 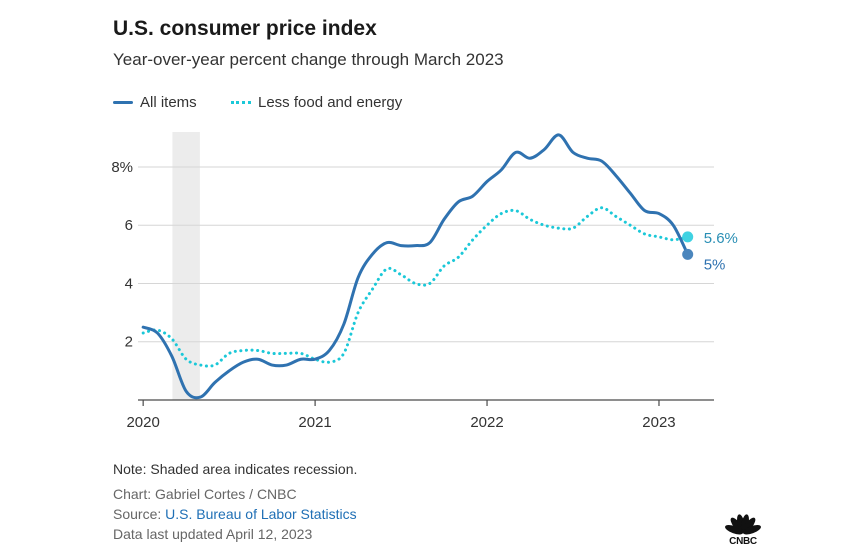 What do you see at coordinates (139, 514) in the screenshot?
I see `source-prefix: Source:` at bounding box center [139, 514].